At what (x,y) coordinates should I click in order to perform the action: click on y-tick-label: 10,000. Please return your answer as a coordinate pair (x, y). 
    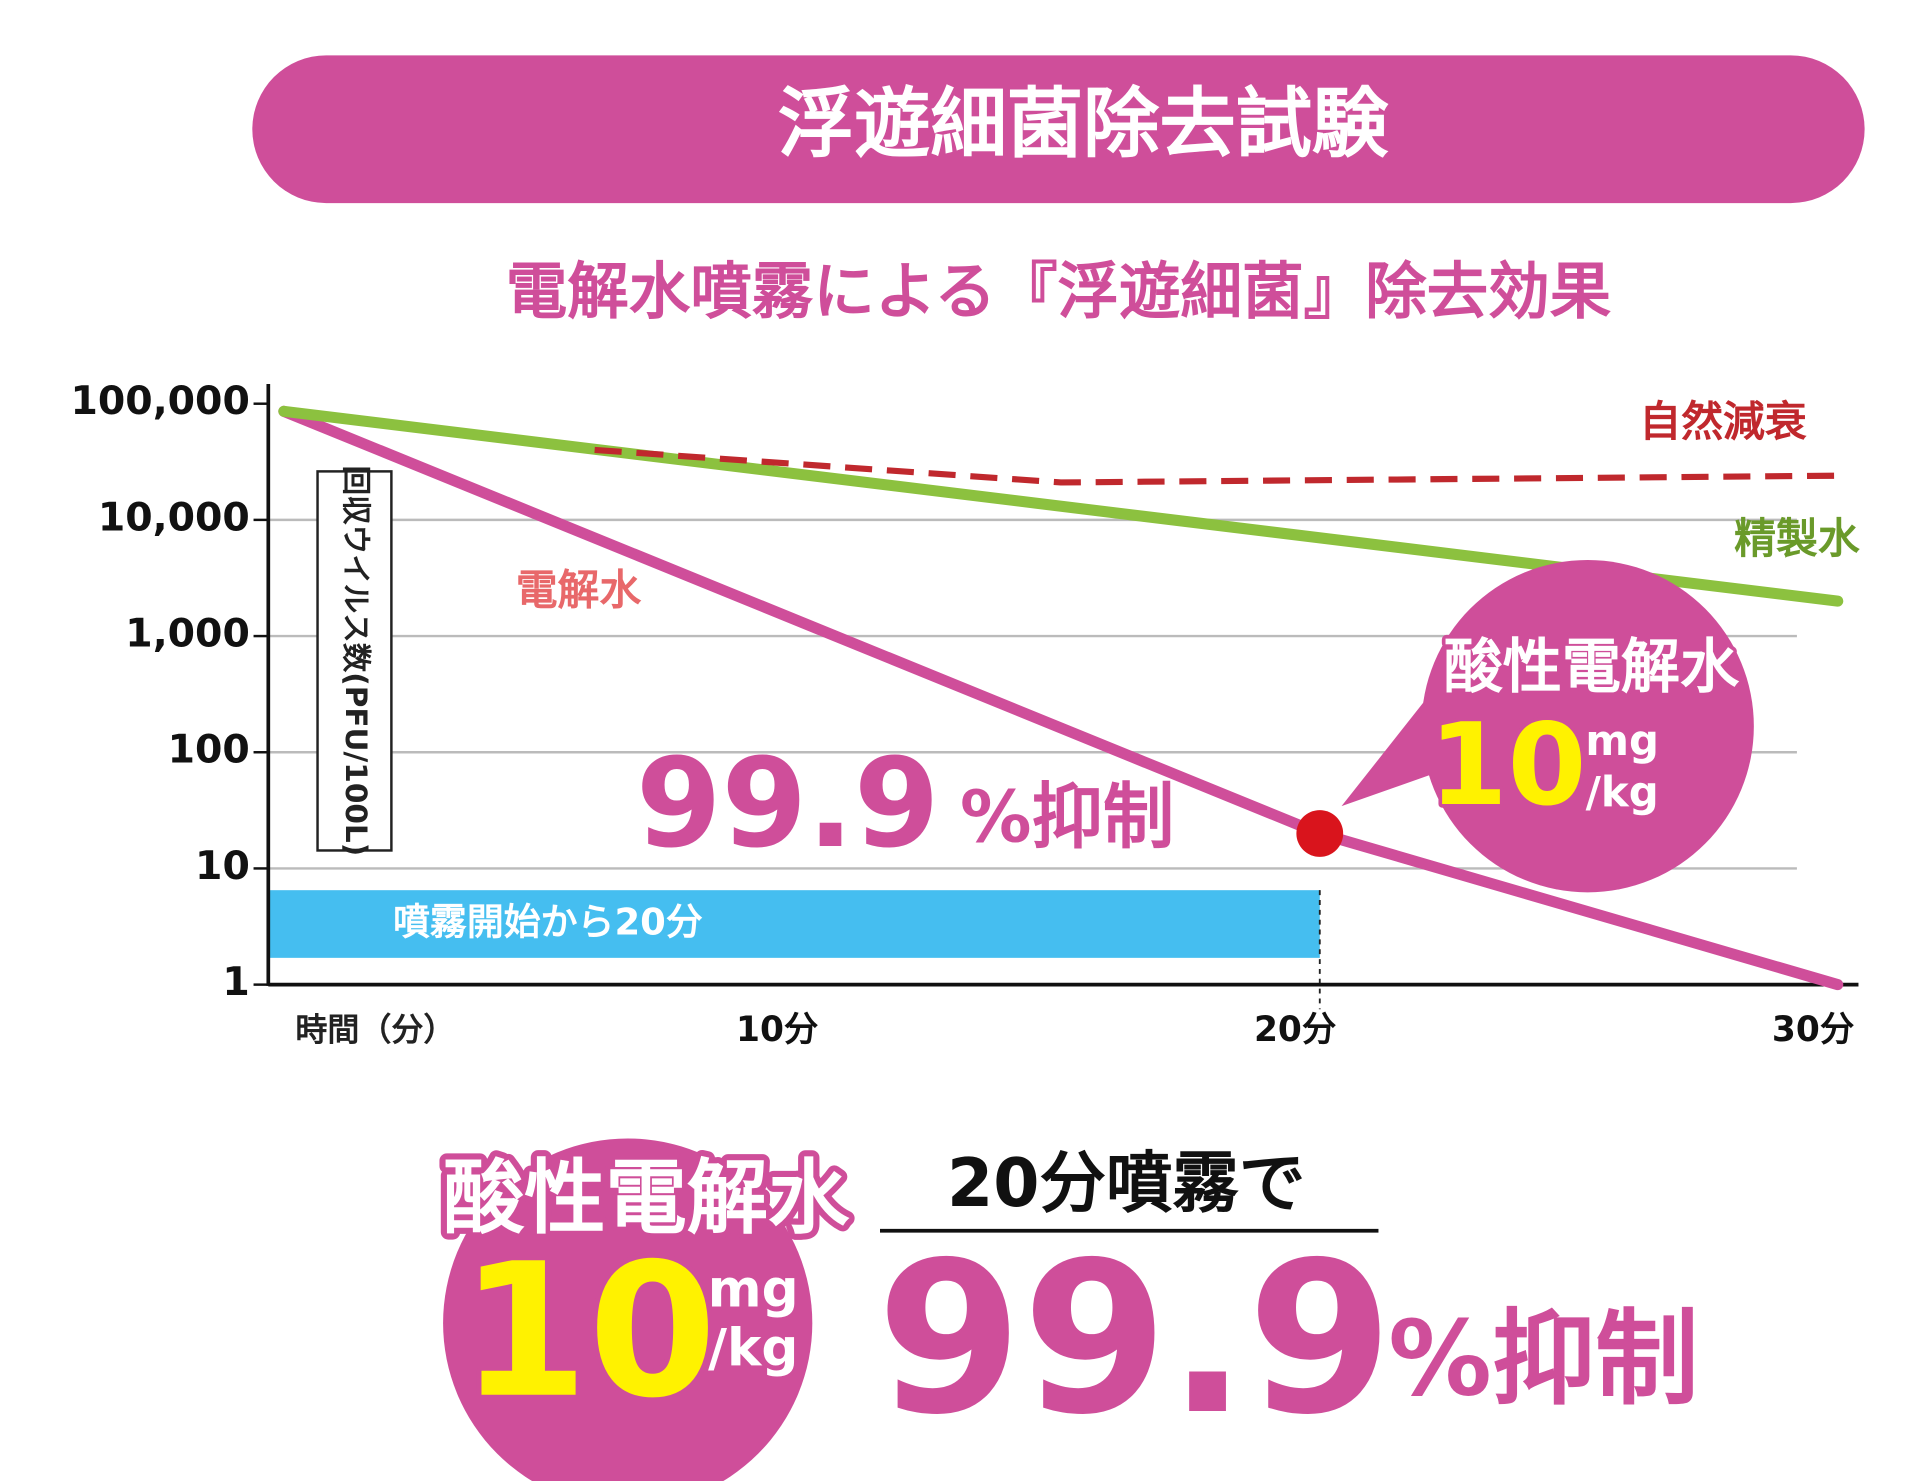
    Looking at the image, I should click on (174, 517).